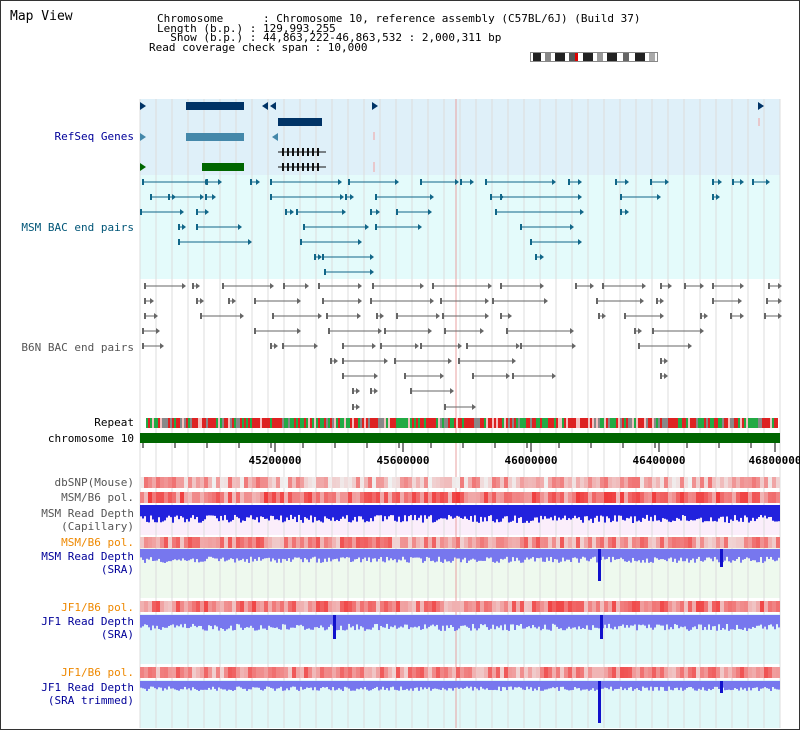 The width and height of the screenshot is (800, 730). What do you see at coordinates (223, 167) in the screenshot?
I see `gene-block` at bounding box center [223, 167].